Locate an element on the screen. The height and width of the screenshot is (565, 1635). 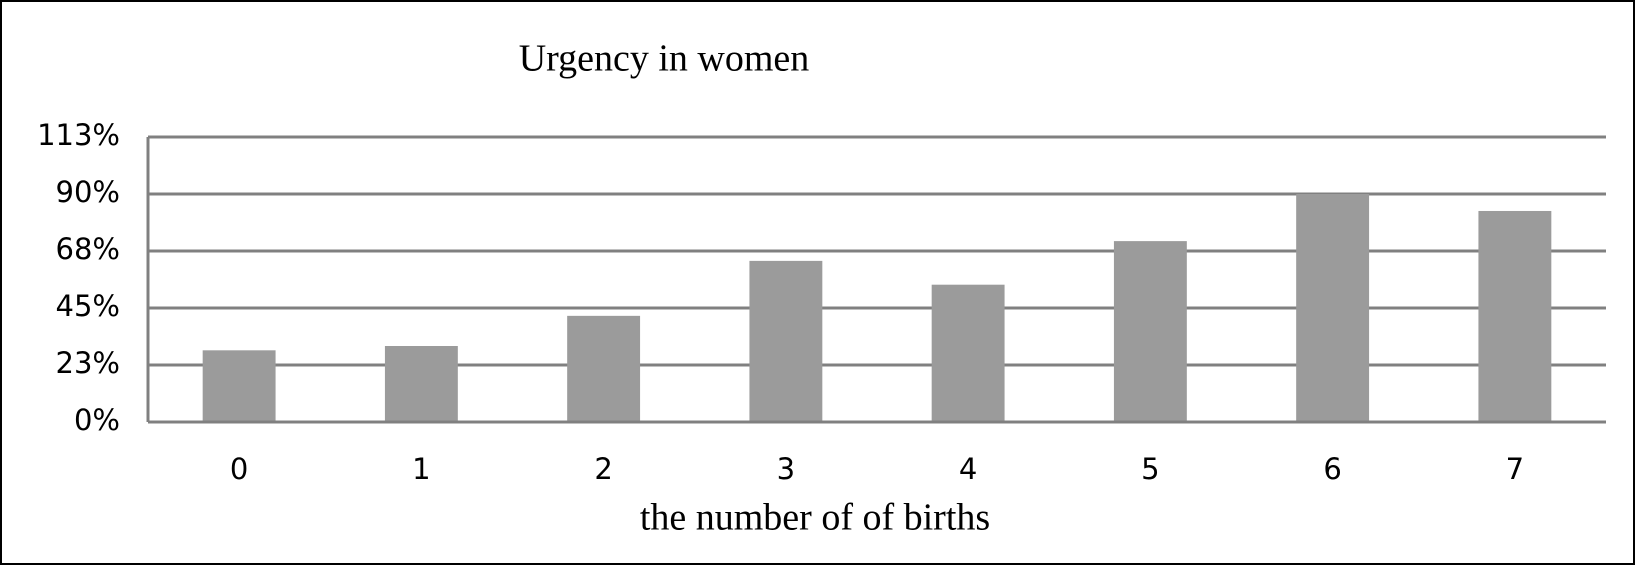
y-tick-label: 113% is located at coordinates (78, 135).